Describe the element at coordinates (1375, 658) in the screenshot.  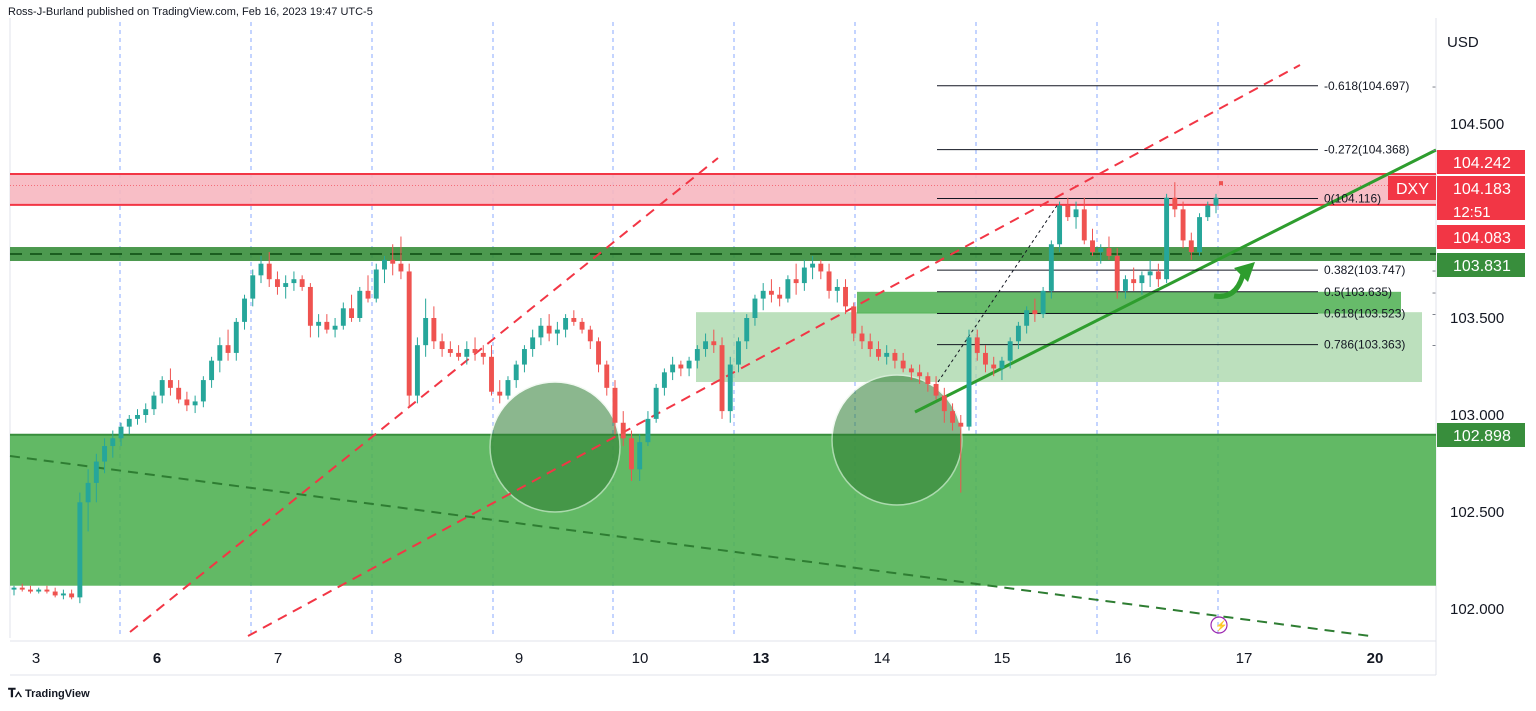
I see `x-tick-label-11: 20` at that location.